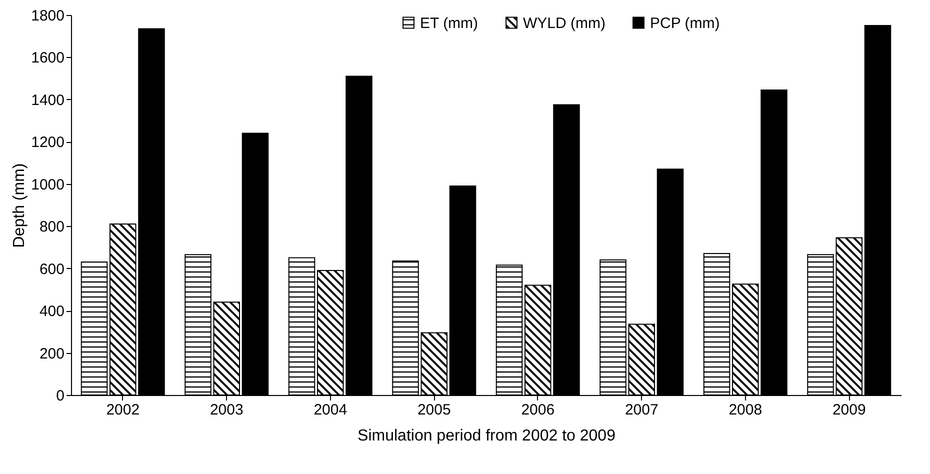 The image size is (930, 474). I want to click on x-tick-label: 2009, so click(849, 410).